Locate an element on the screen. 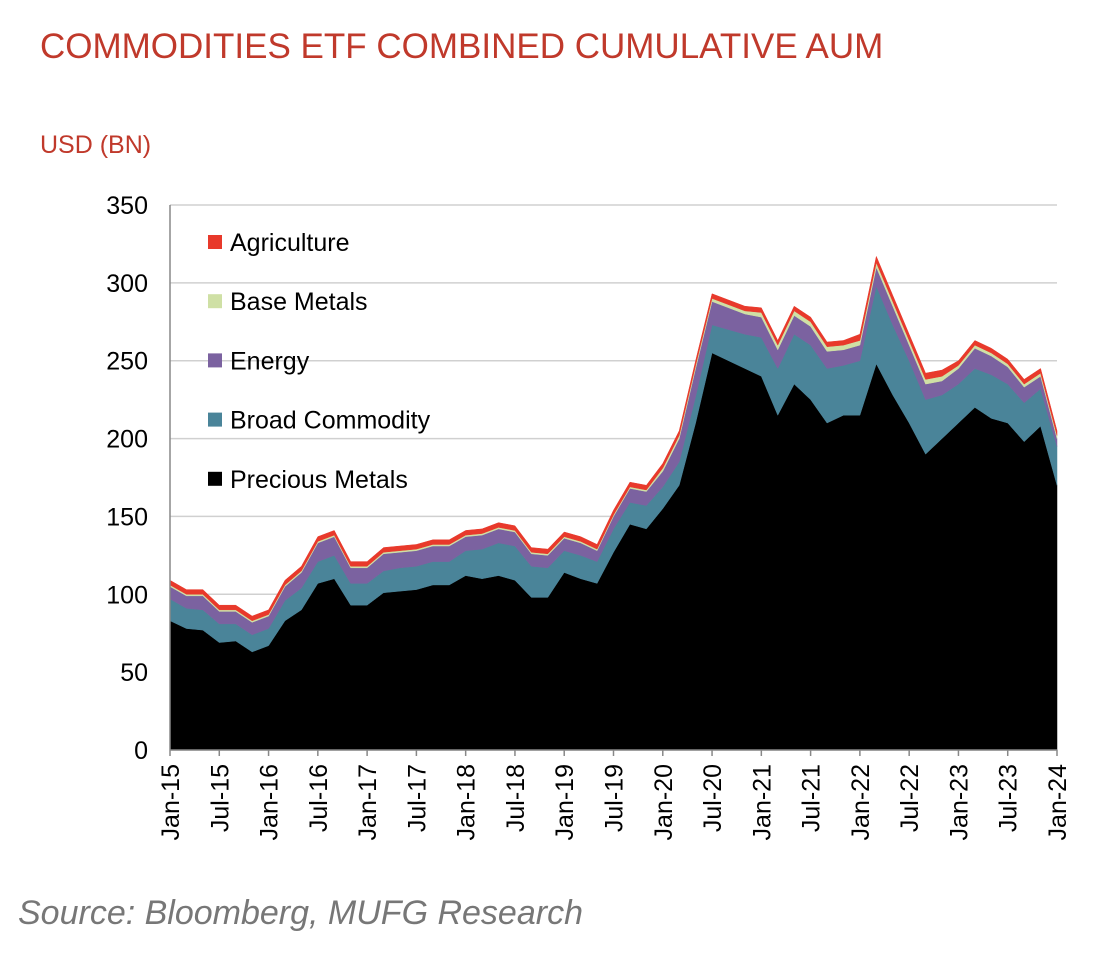  legend-label: Precious Metals is located at coordinates (319, 480).